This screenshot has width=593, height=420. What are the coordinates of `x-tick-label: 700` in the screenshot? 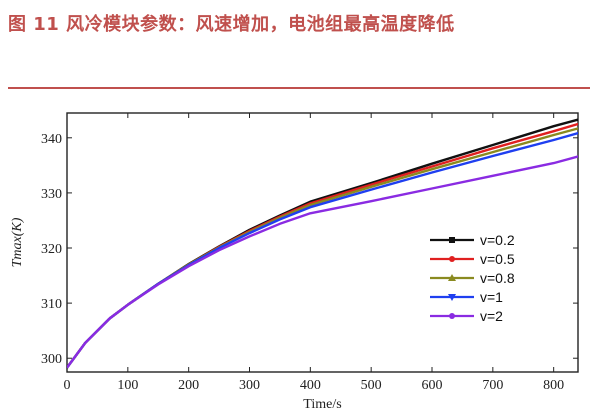 It's located at (492, 385).